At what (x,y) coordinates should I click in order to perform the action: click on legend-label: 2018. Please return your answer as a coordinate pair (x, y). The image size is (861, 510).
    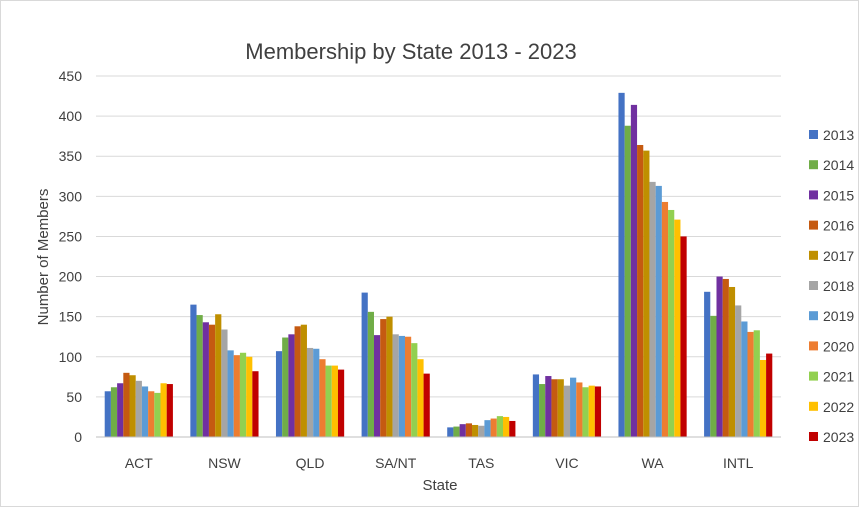
    Looking at the image, I should click on (838, 286).